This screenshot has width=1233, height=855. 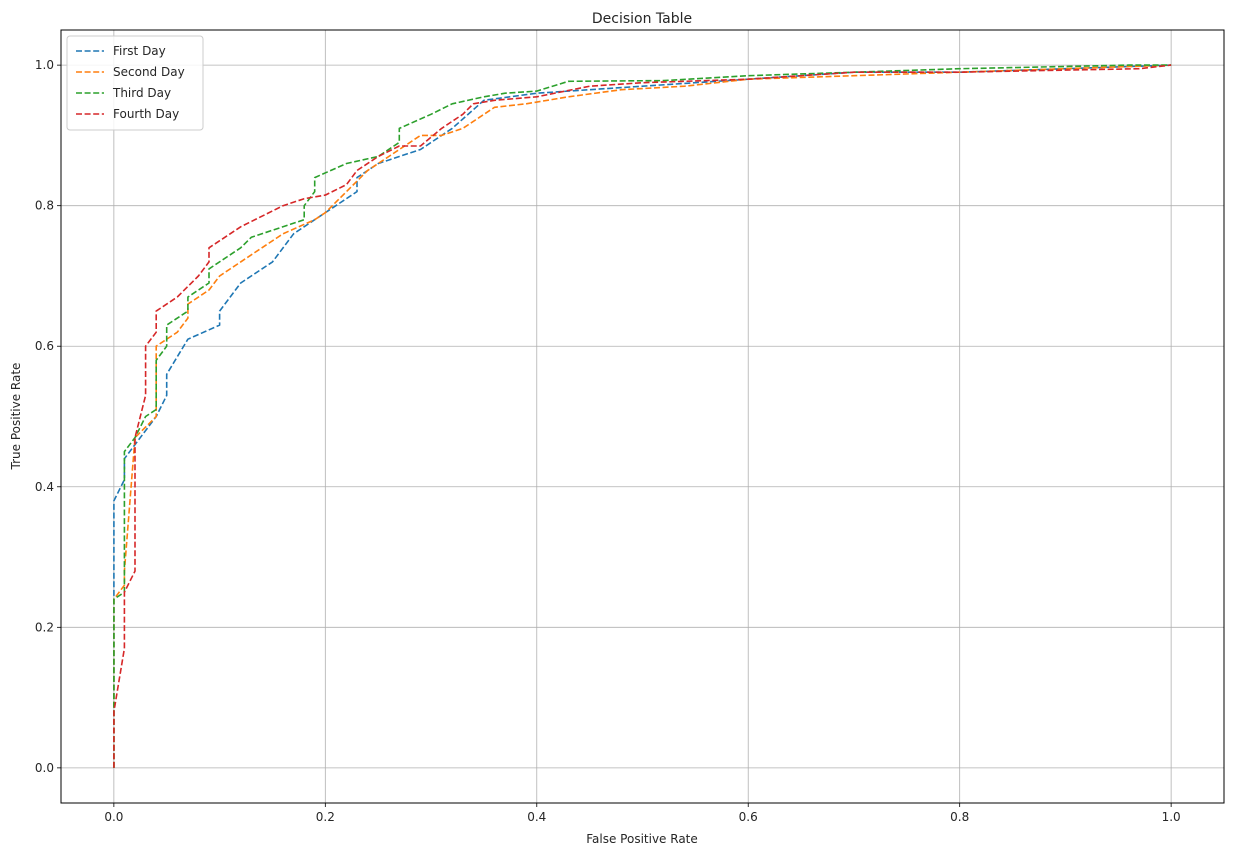 What do you see at coordinates (642, 813) in the screenshot?
I see `x-axis-ticks: 0.0 0.2 0.4 0.6 0.8 1.0` at bounding box center [642, 813].